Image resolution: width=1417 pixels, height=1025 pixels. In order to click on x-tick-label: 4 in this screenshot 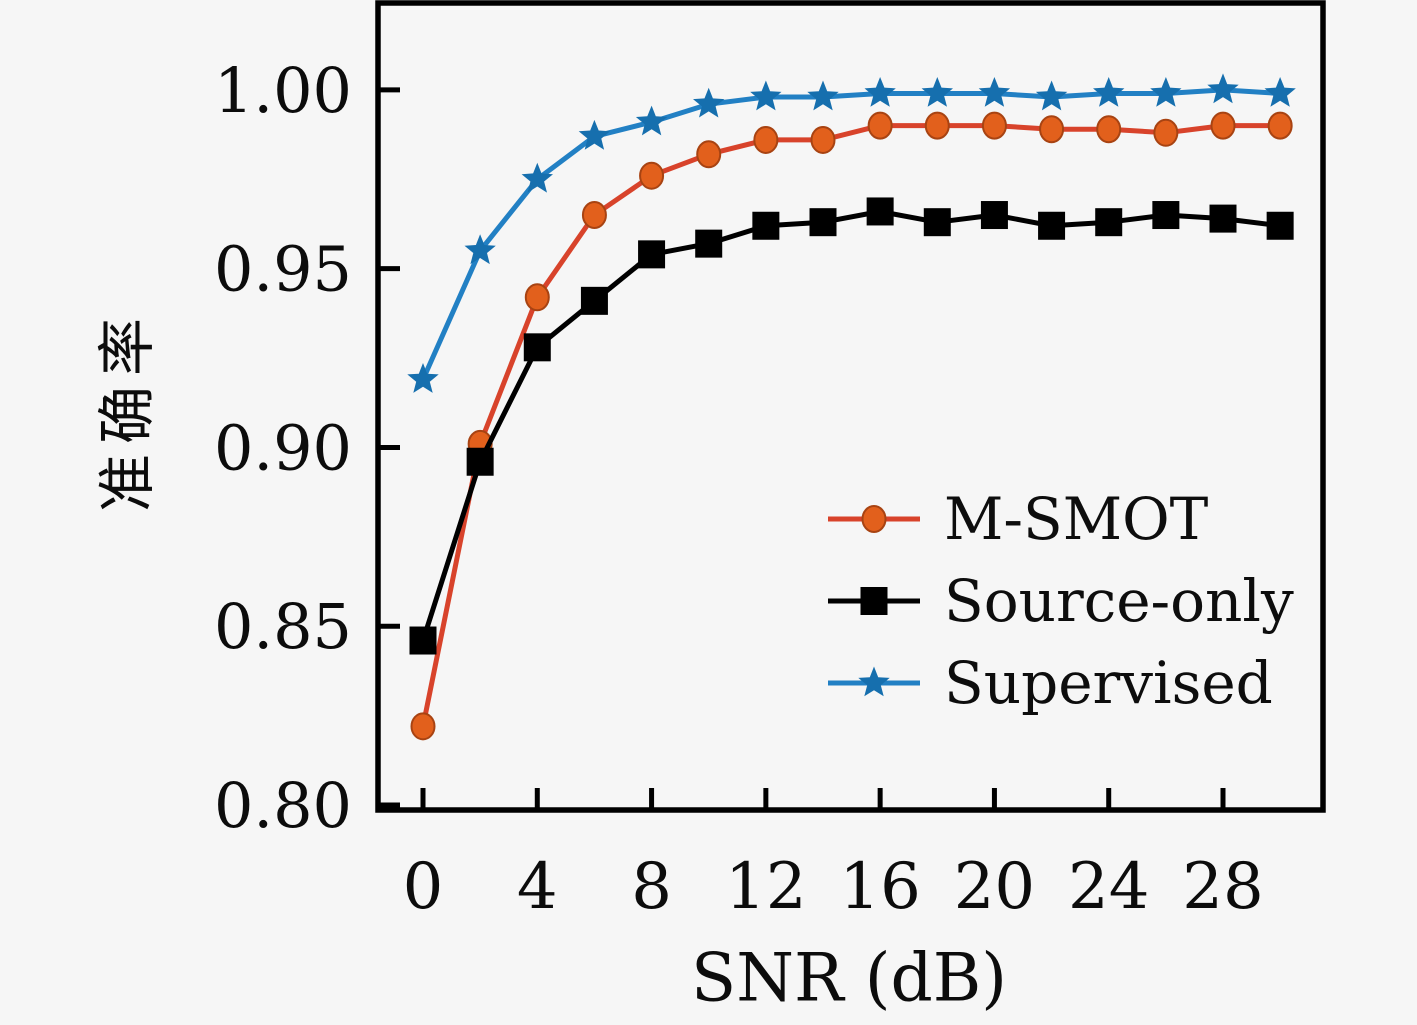, I will do `click(537, 887)`.